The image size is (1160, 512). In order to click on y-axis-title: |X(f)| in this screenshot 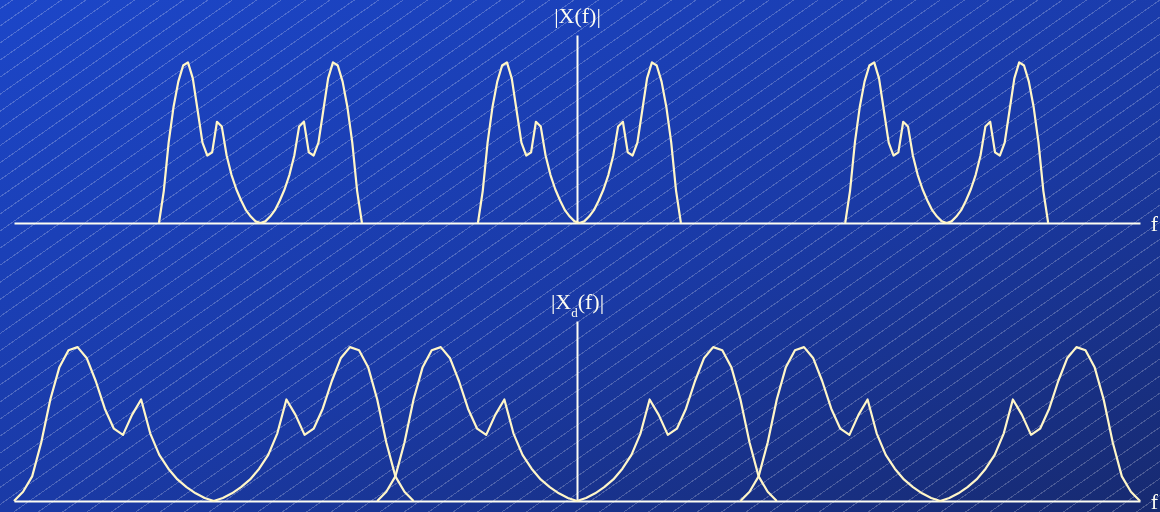, I will do `click(577, 15)`.